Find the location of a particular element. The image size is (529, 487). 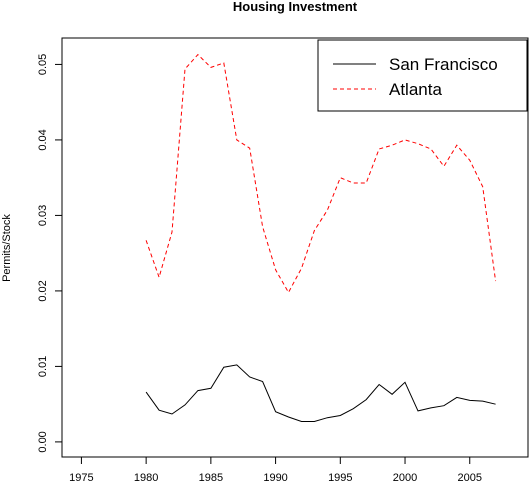

x-tick-label: 1975 is located at coordinates (81, 478).